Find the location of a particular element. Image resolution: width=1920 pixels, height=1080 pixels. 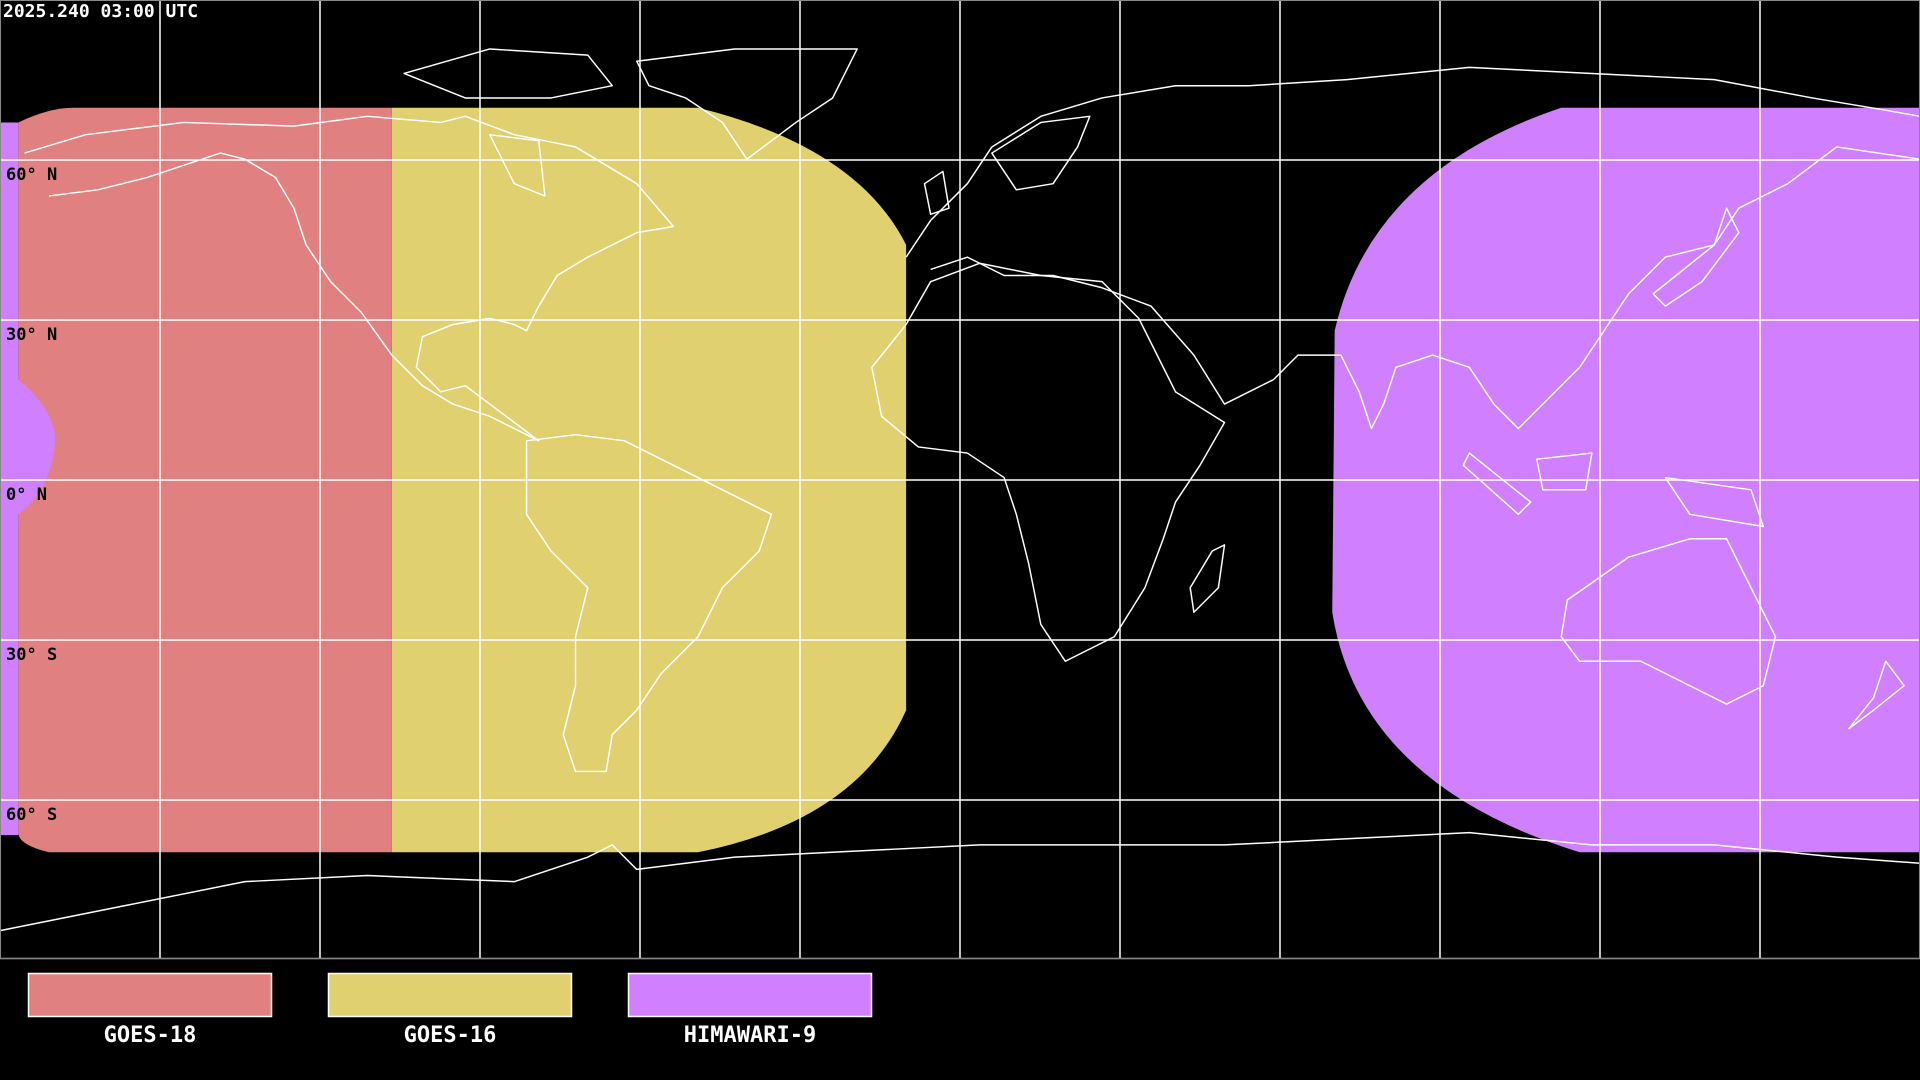

latitude-labels: 60° N 30° N 0° N 30° S 60° S is located at coordinates (31, 495).